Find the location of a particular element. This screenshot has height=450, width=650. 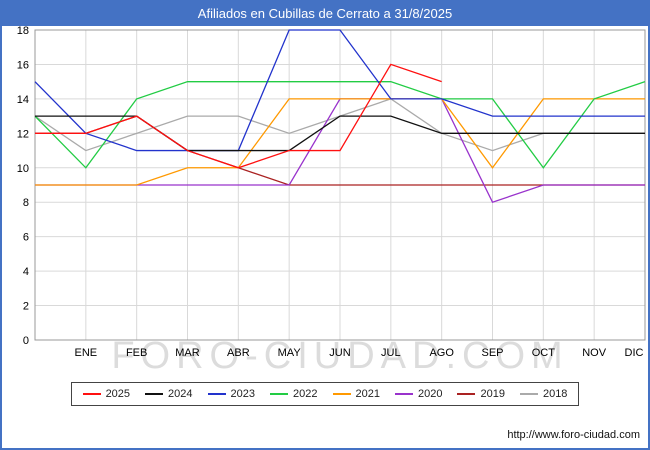

x-tick-label: SEP is located at coordinates (492, 353).